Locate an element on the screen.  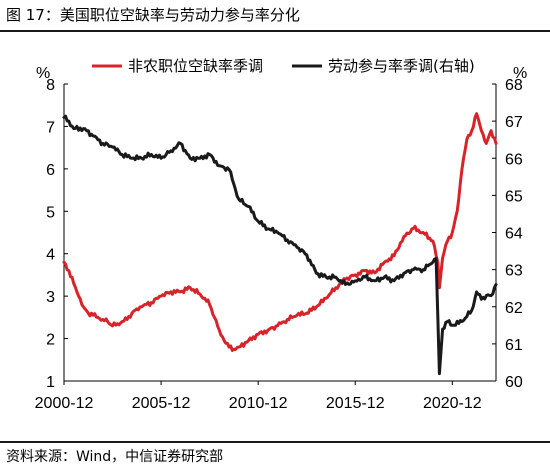
x-tick-label: 2005-12 is located at coordinates (161, 403).